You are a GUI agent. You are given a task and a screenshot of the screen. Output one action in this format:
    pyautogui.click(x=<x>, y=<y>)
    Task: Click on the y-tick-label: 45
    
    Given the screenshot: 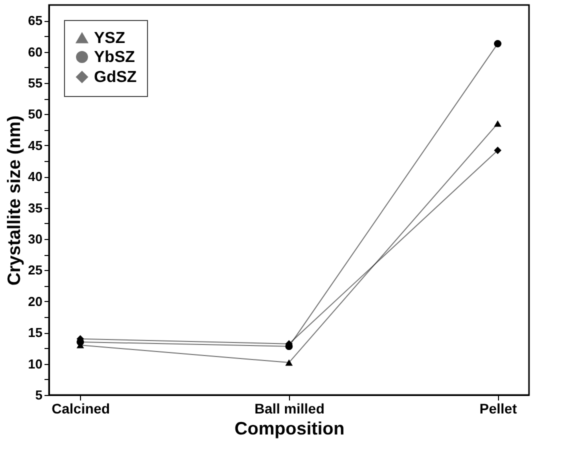 What is the action you would take?
    pyautogui.click(x=35, y=145)
    